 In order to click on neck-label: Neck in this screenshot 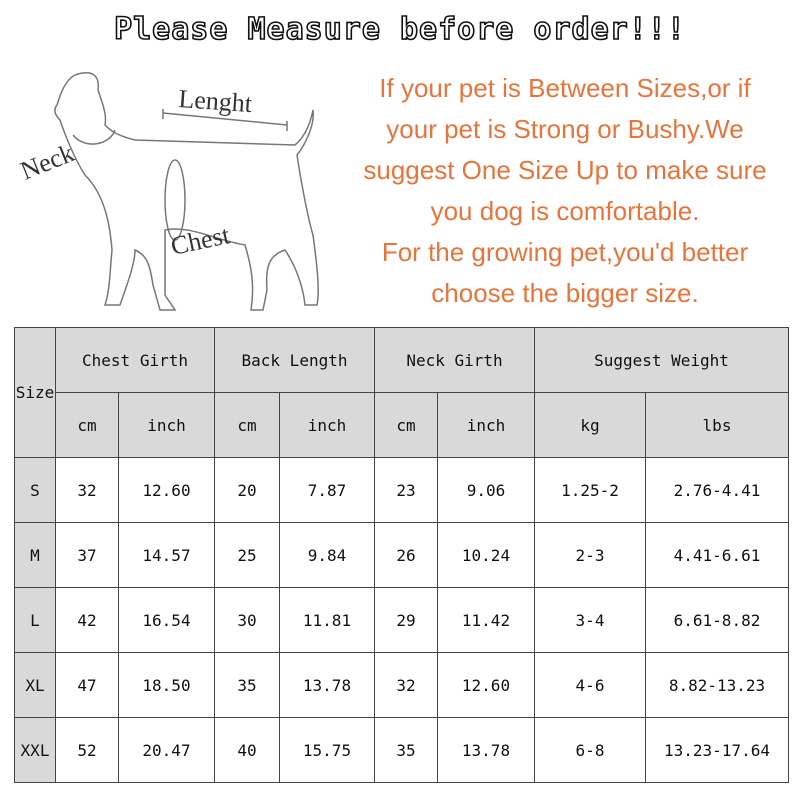, I will do `click(47, 161)`.